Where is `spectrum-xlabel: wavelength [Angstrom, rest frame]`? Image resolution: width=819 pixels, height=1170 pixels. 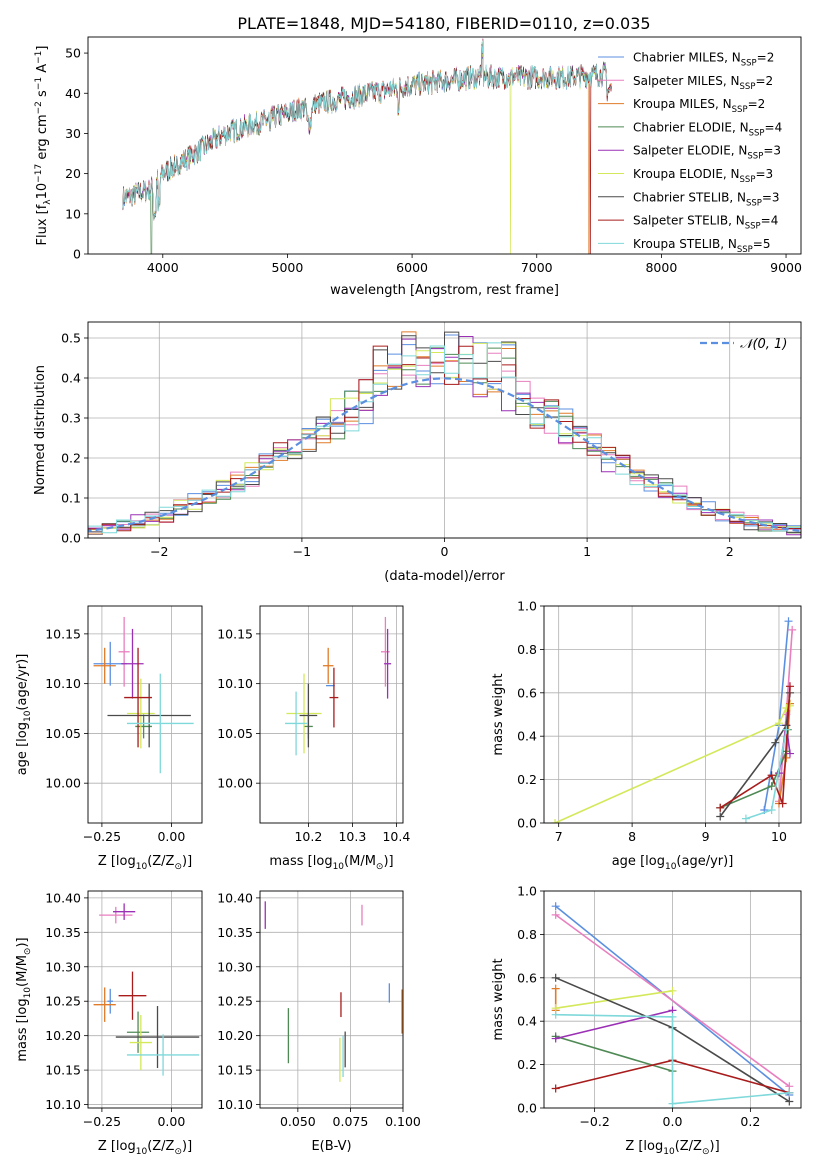 spectrum-xlabel: wavelength [Angstrom, rest frame] is located at coordinates (444, 290).